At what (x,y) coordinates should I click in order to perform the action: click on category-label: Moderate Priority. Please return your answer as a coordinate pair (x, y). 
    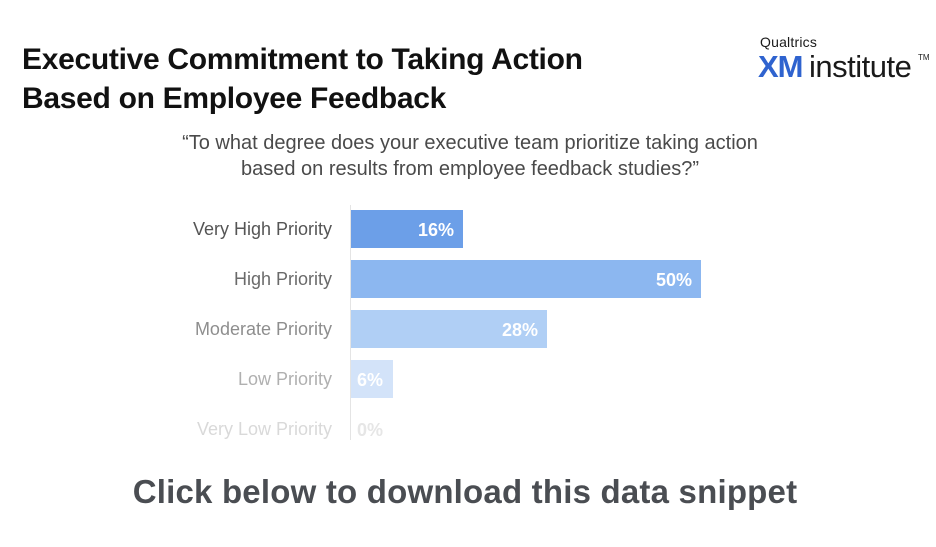
    Looking at the image, I should click on (263, 329).